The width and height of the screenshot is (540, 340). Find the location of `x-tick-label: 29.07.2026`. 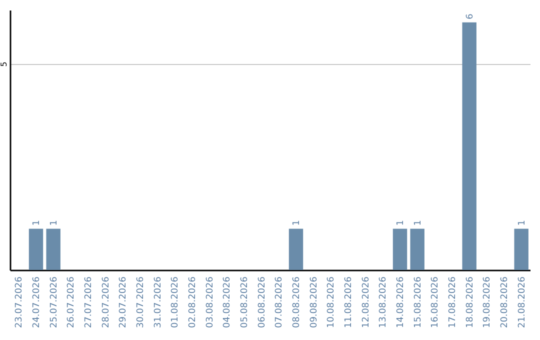

x-tick-label: 29.07.2026 is located at coordinates (123, 302).